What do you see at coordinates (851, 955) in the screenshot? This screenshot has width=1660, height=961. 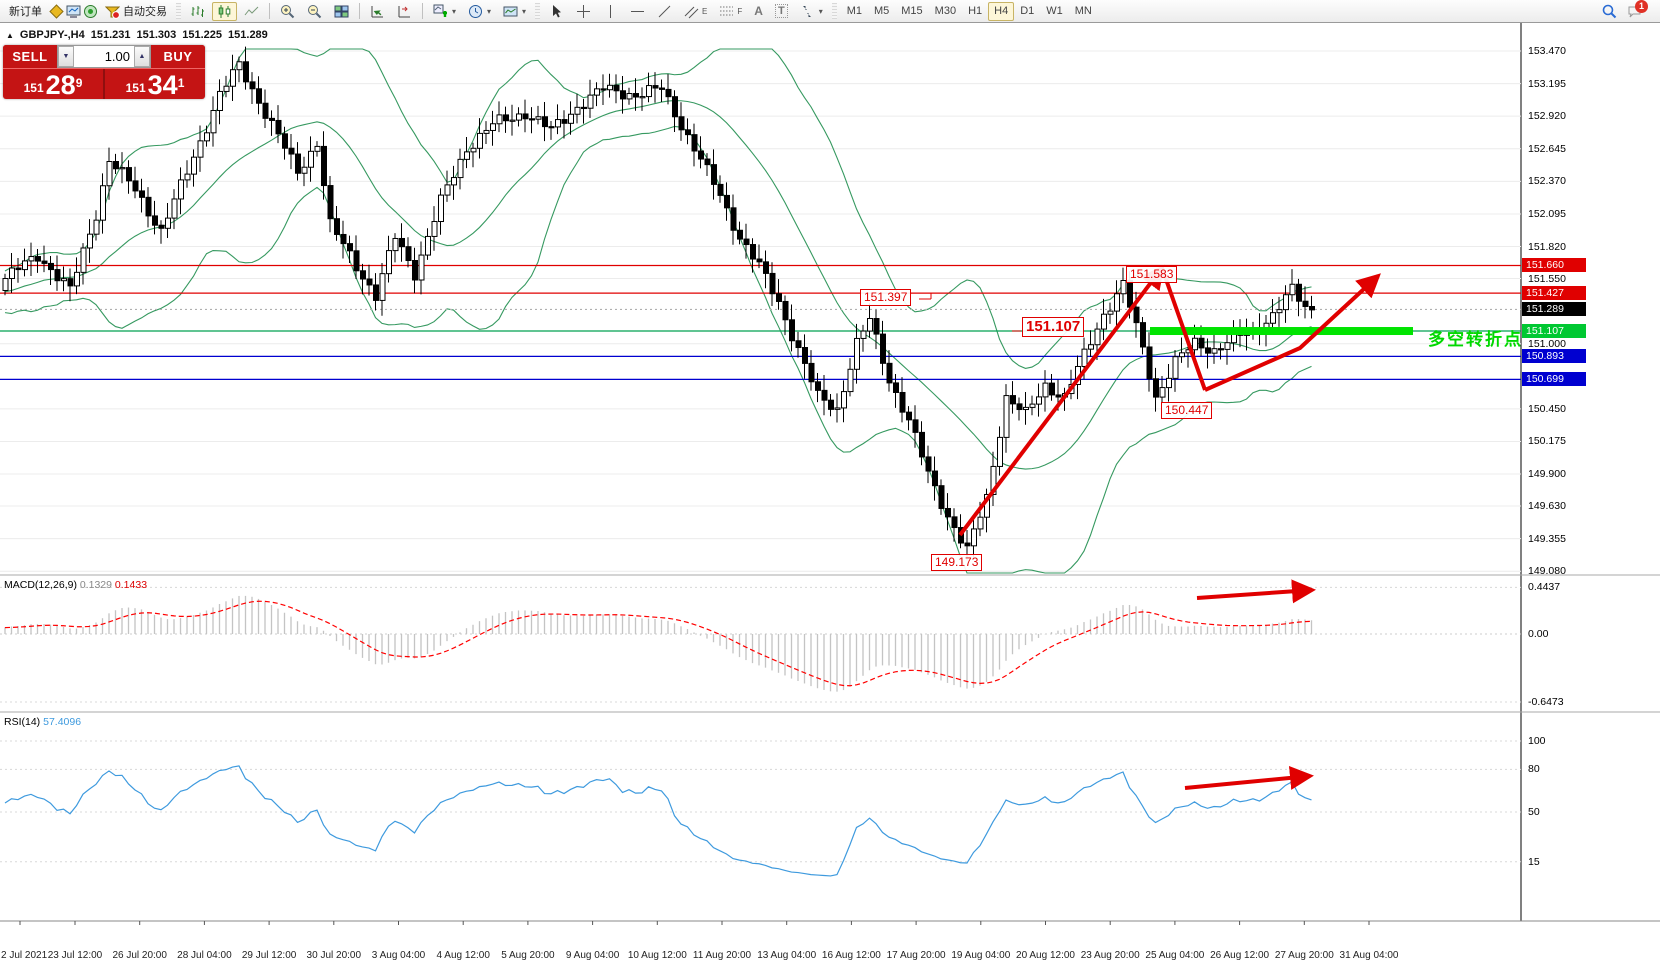 I see `time-axis-label: 16 Aug 12:00` at bounding box center [851, 955].